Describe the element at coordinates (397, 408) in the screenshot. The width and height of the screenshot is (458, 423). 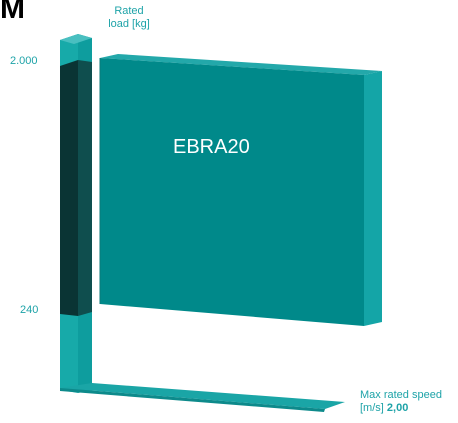
I see `x-axis-max-value: 2,00` at that location.